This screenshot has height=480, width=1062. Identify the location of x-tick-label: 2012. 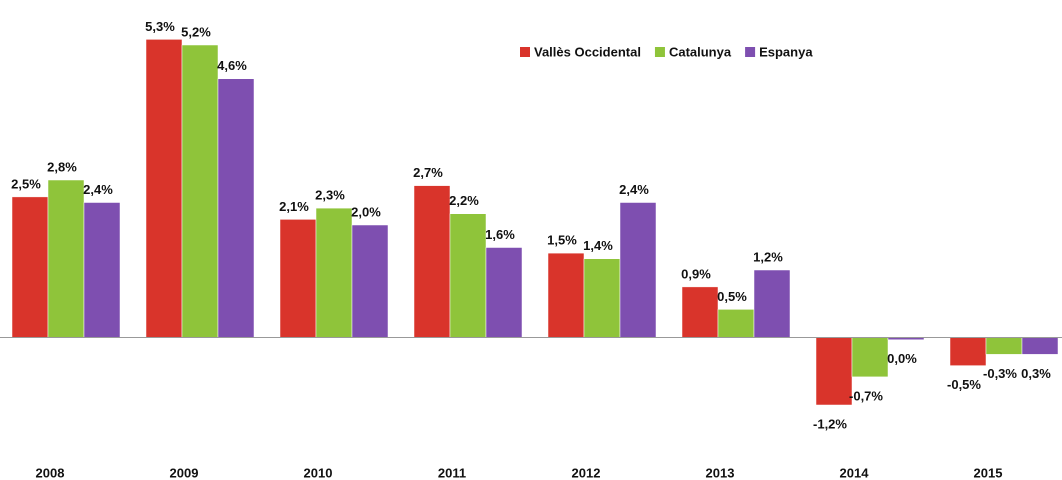
(586, 472).